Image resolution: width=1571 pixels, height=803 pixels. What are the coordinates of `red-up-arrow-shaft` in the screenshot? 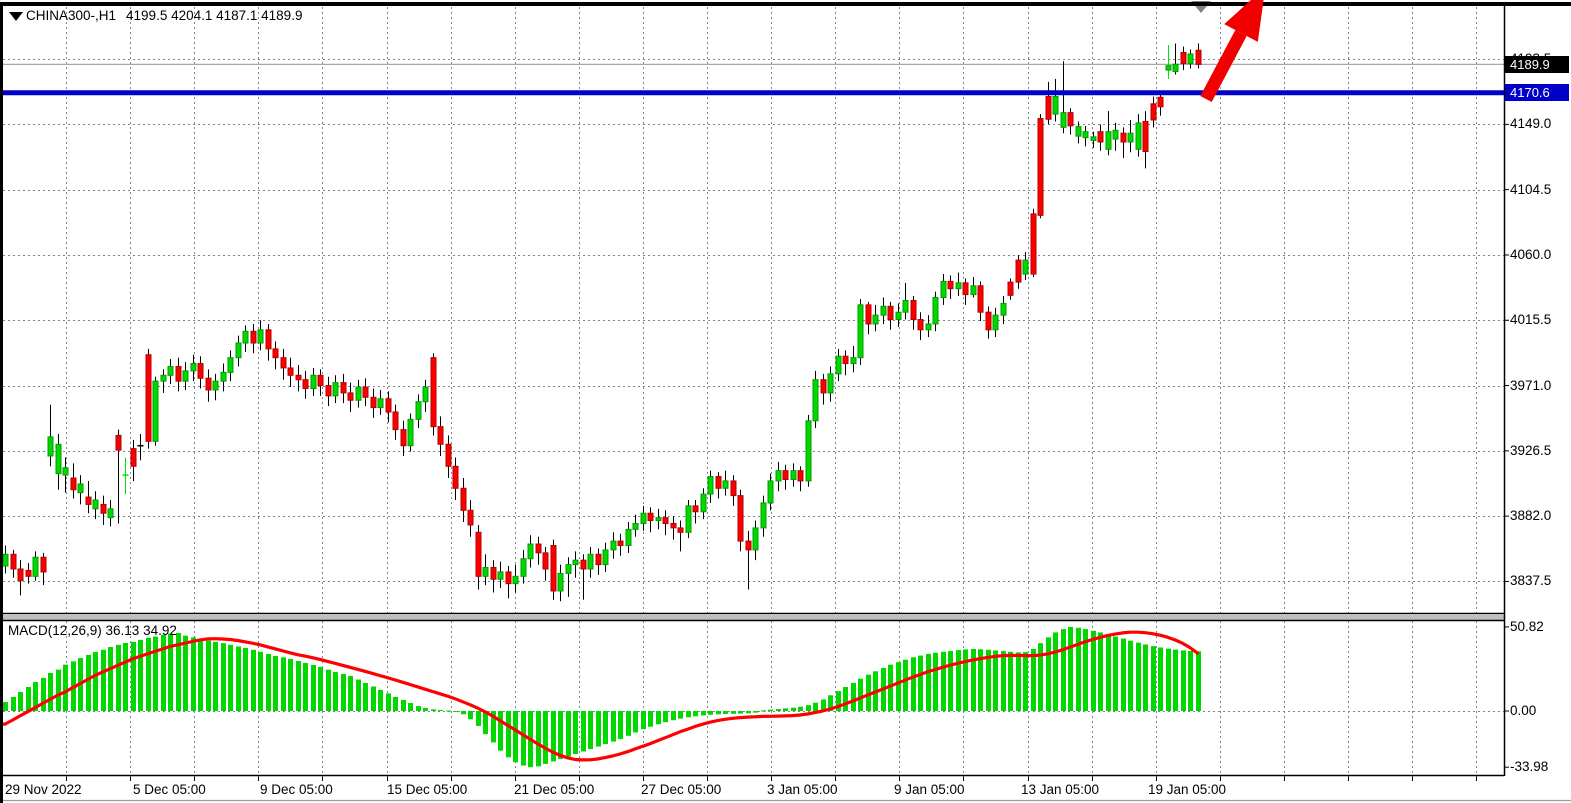 It's located at (1223, 66).